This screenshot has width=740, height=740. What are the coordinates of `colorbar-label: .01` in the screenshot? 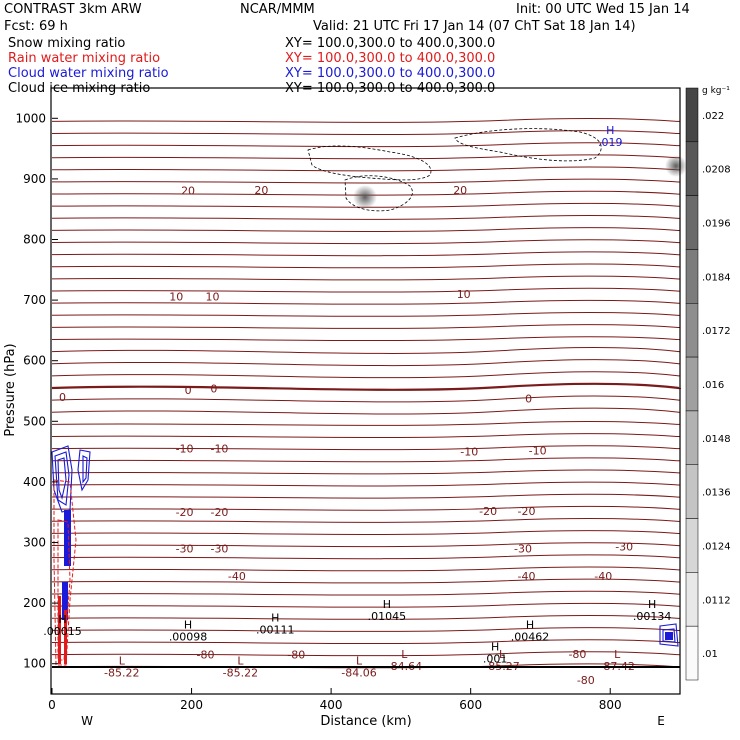 It's located at (710, 654).